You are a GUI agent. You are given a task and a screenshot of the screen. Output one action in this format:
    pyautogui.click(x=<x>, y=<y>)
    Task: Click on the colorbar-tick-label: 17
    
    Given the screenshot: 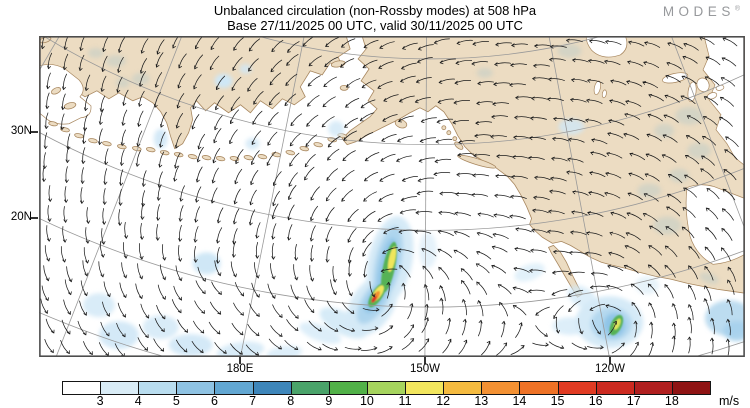 What is the action you would take?
    pyautogui.click(x=633, y=401)
    